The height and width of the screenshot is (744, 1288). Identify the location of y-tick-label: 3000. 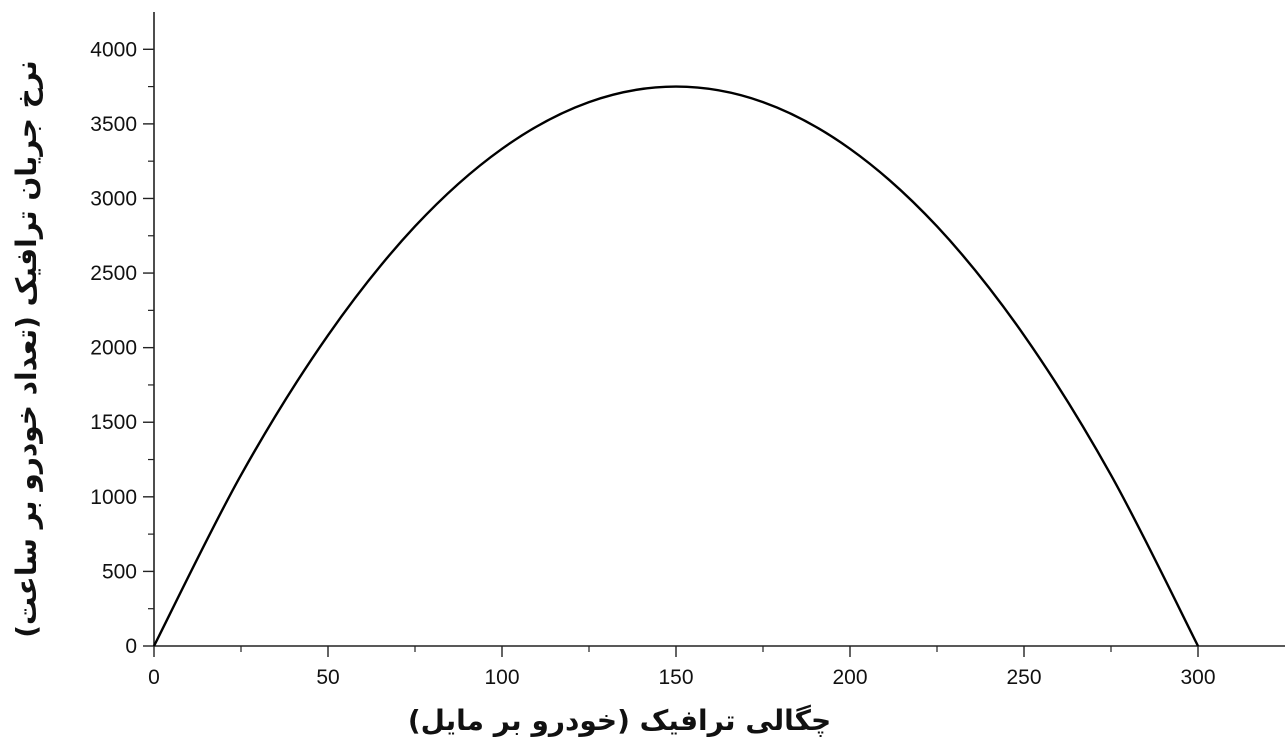
(113, 198).